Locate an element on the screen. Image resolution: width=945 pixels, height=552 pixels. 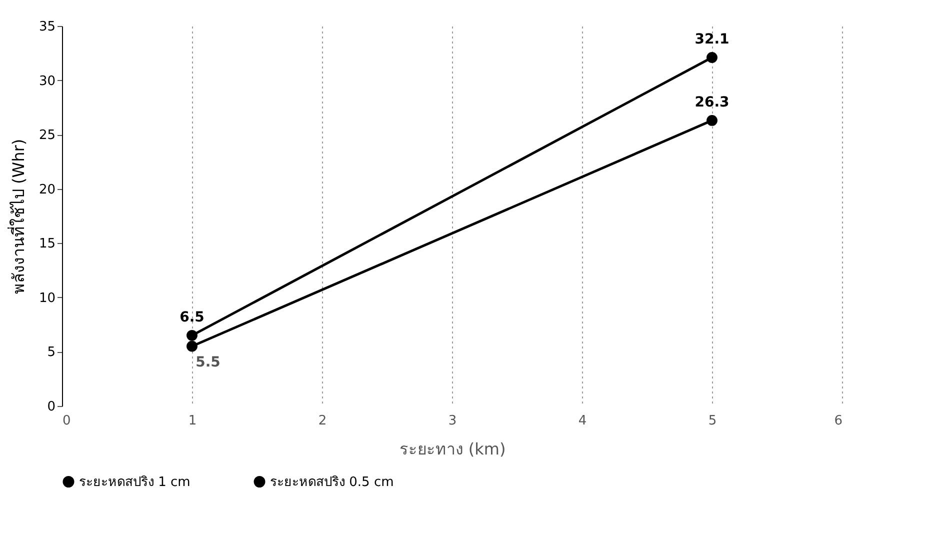
data-label: 26.3 is located at coordinates (712, 102).